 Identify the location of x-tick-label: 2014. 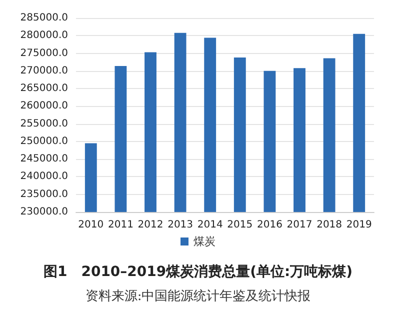
(210, 225).